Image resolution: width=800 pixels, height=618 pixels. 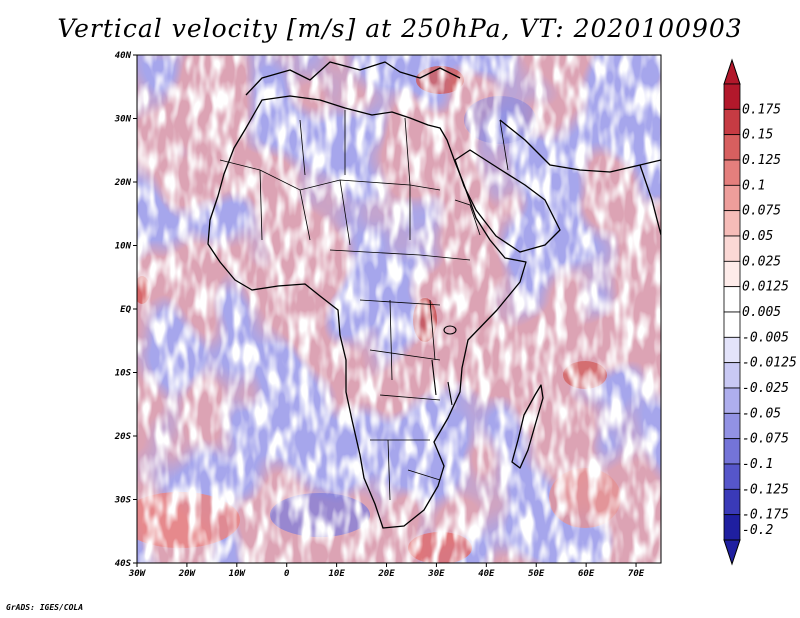 What do you see at coordinates (123, 564) in the screenshot?
I see `lat-label: 40S` at bounding box center [123, 564].